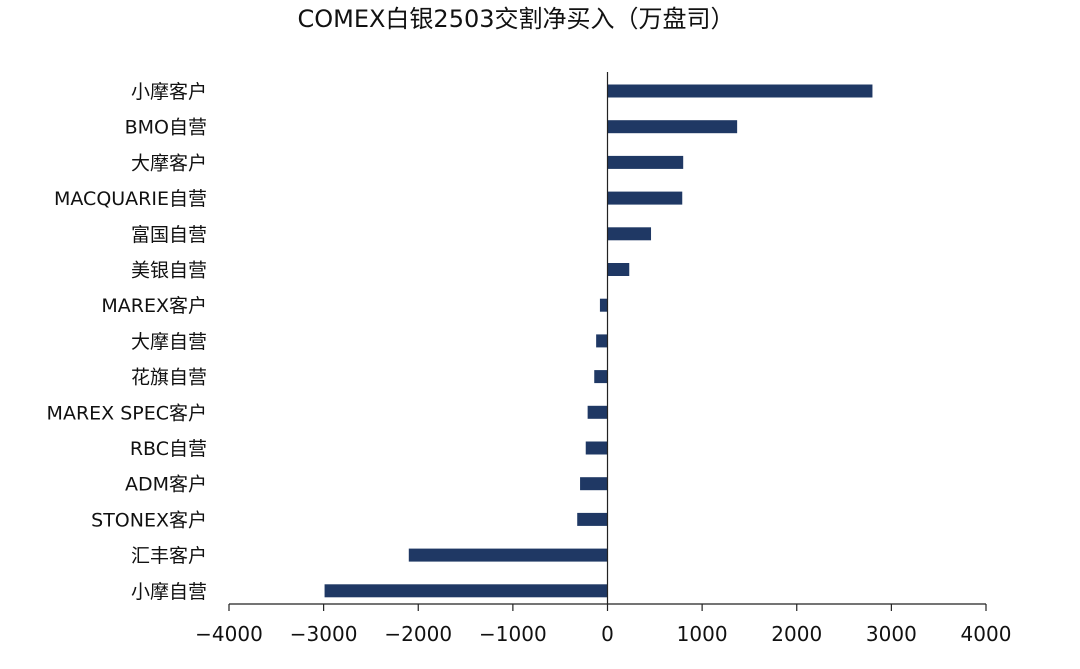 Image resolution: width=1080 pixels, height=669 pixels. What do you see at coordinates (169, 163) in the screenshot?
I see `category-label: 大摩客户` at bounding box center [169, 163].